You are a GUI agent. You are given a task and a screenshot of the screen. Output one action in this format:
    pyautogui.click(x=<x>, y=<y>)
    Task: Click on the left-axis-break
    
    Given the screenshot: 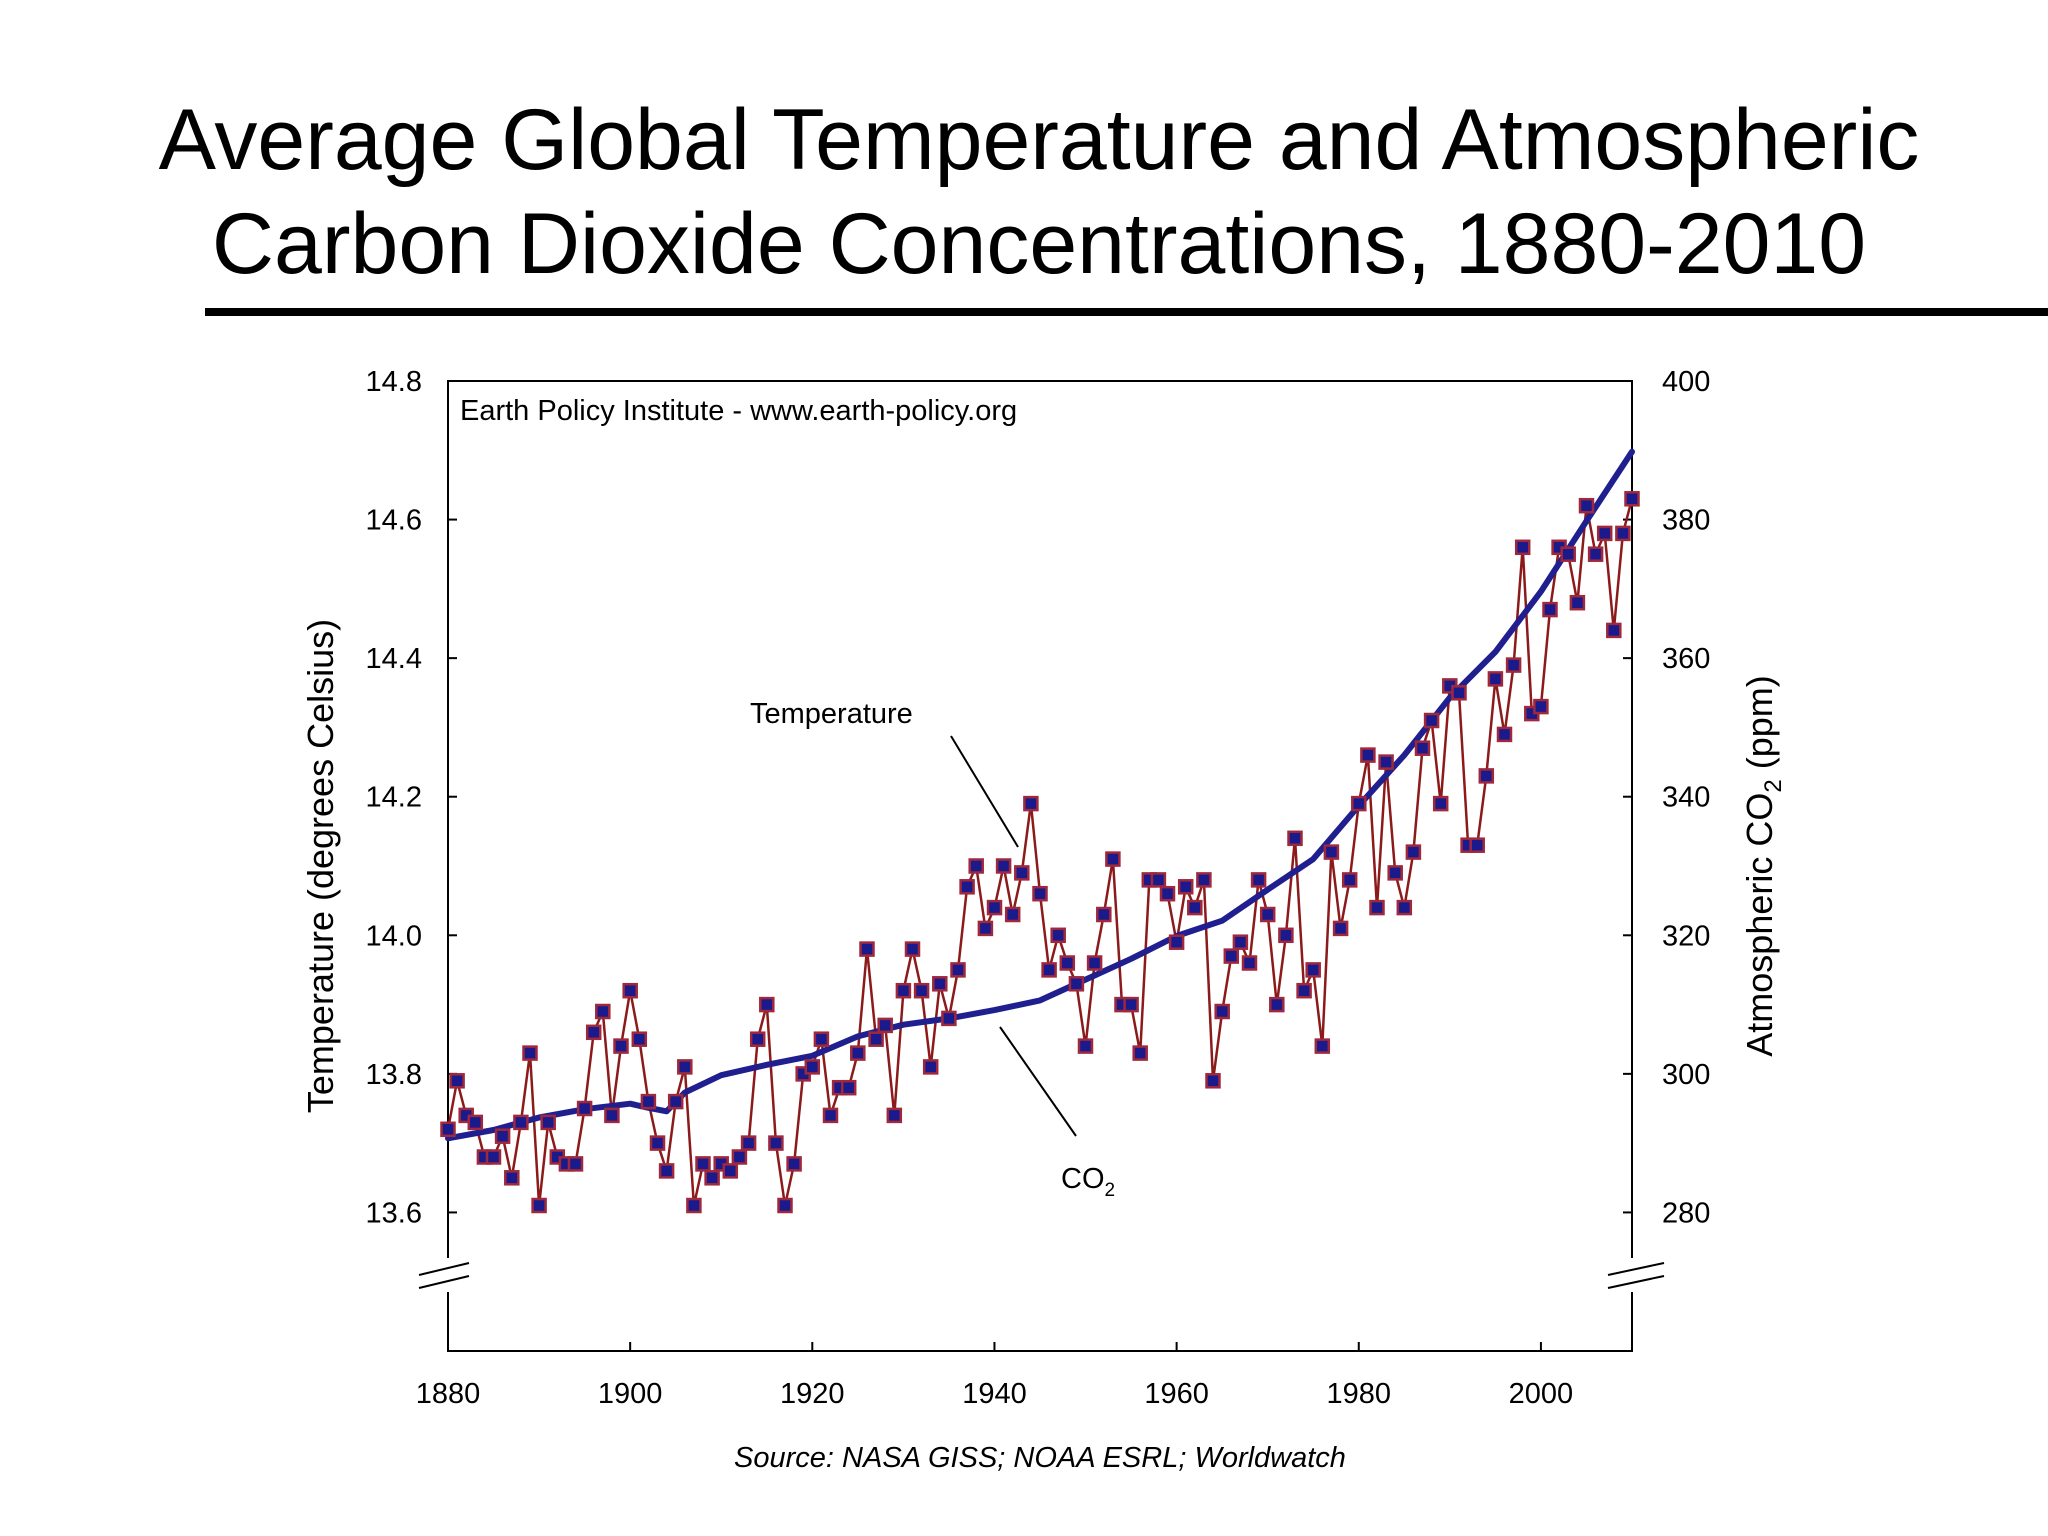 What is the action you would take?
    pyautogui.click(x=446, y=1275)
    